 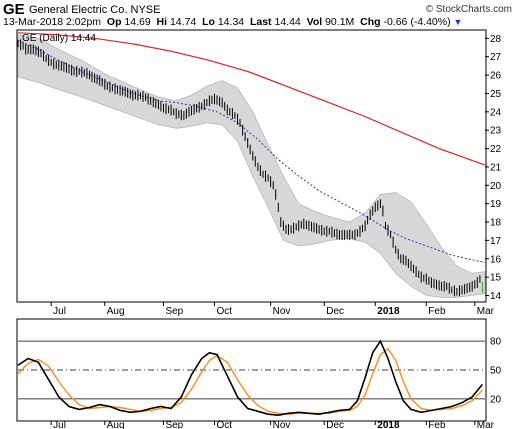 What do you see at coordinates (496, 241) in the screenshot?
I see `y-tick-label: 17` at bounding box center [496, 241].